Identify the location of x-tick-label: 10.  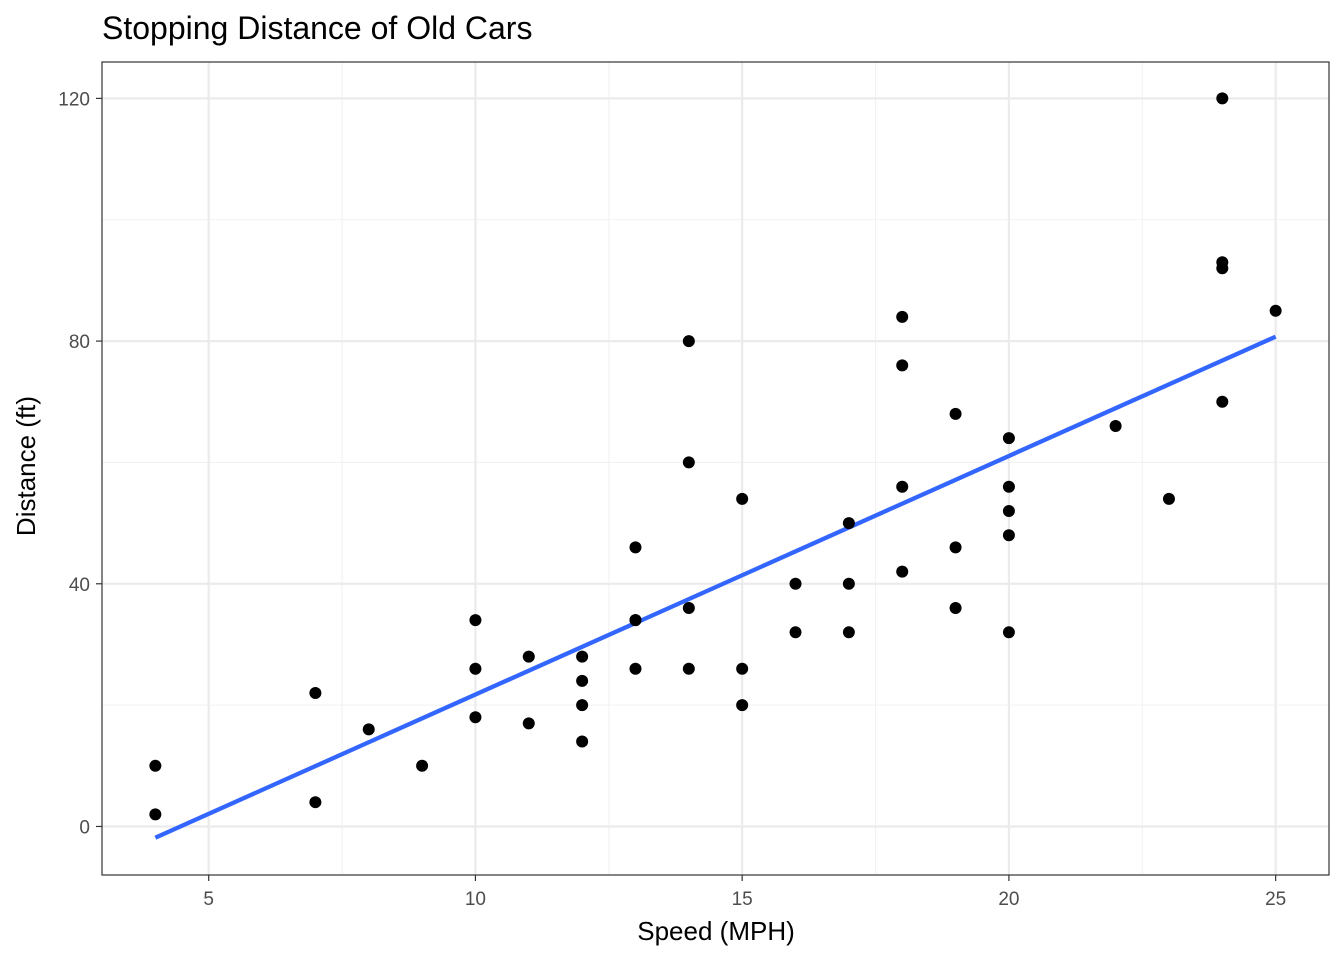
(475, 899).